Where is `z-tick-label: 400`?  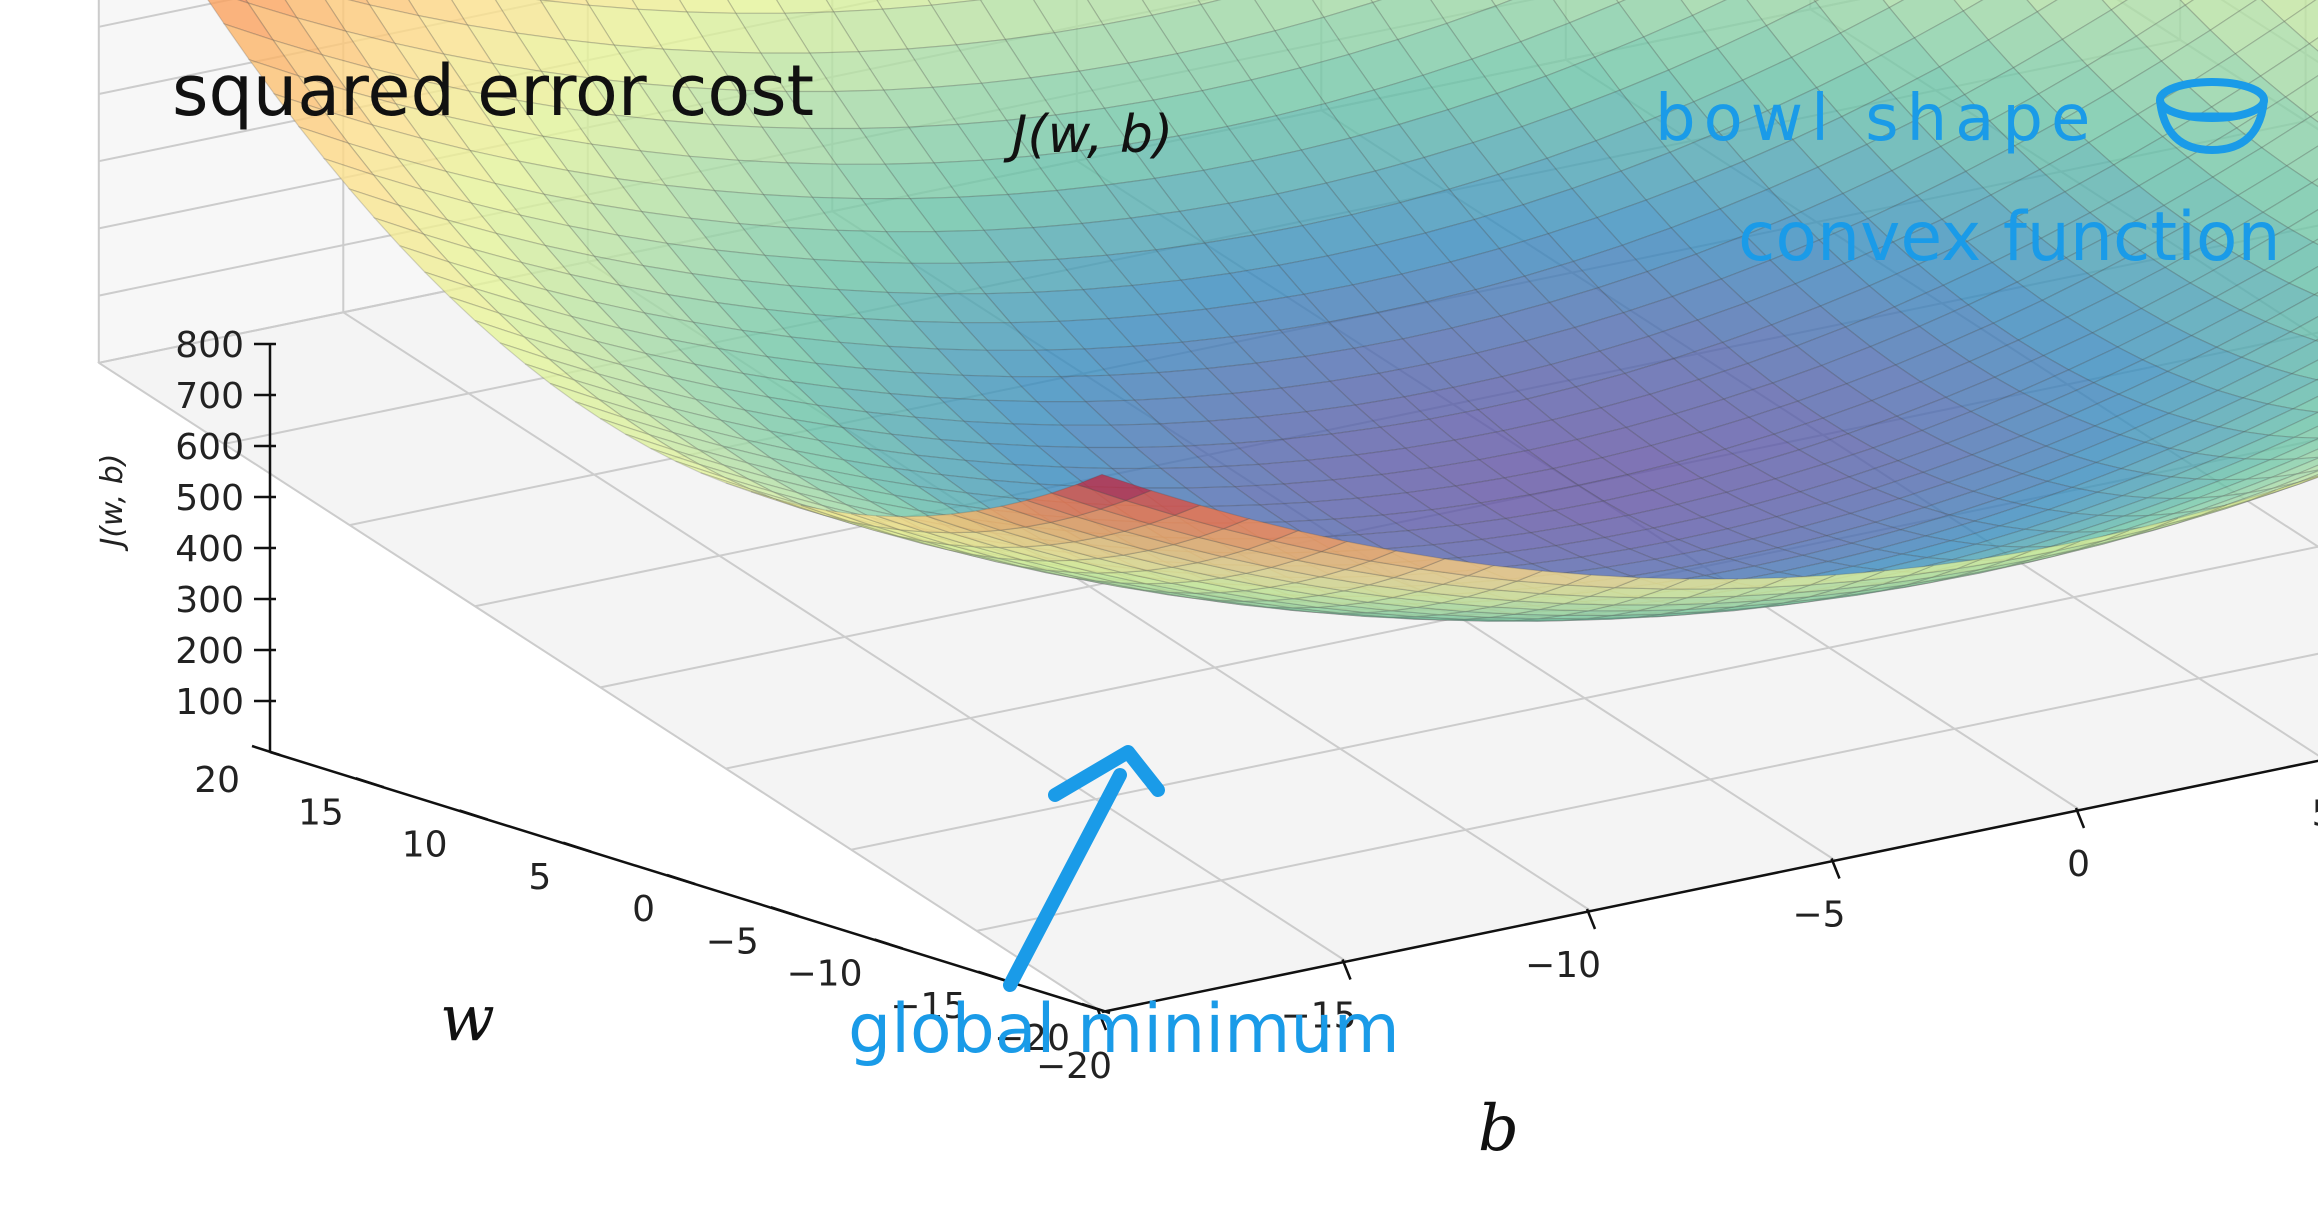 z-tick-label: 400 is located at coordinates (209, 549).